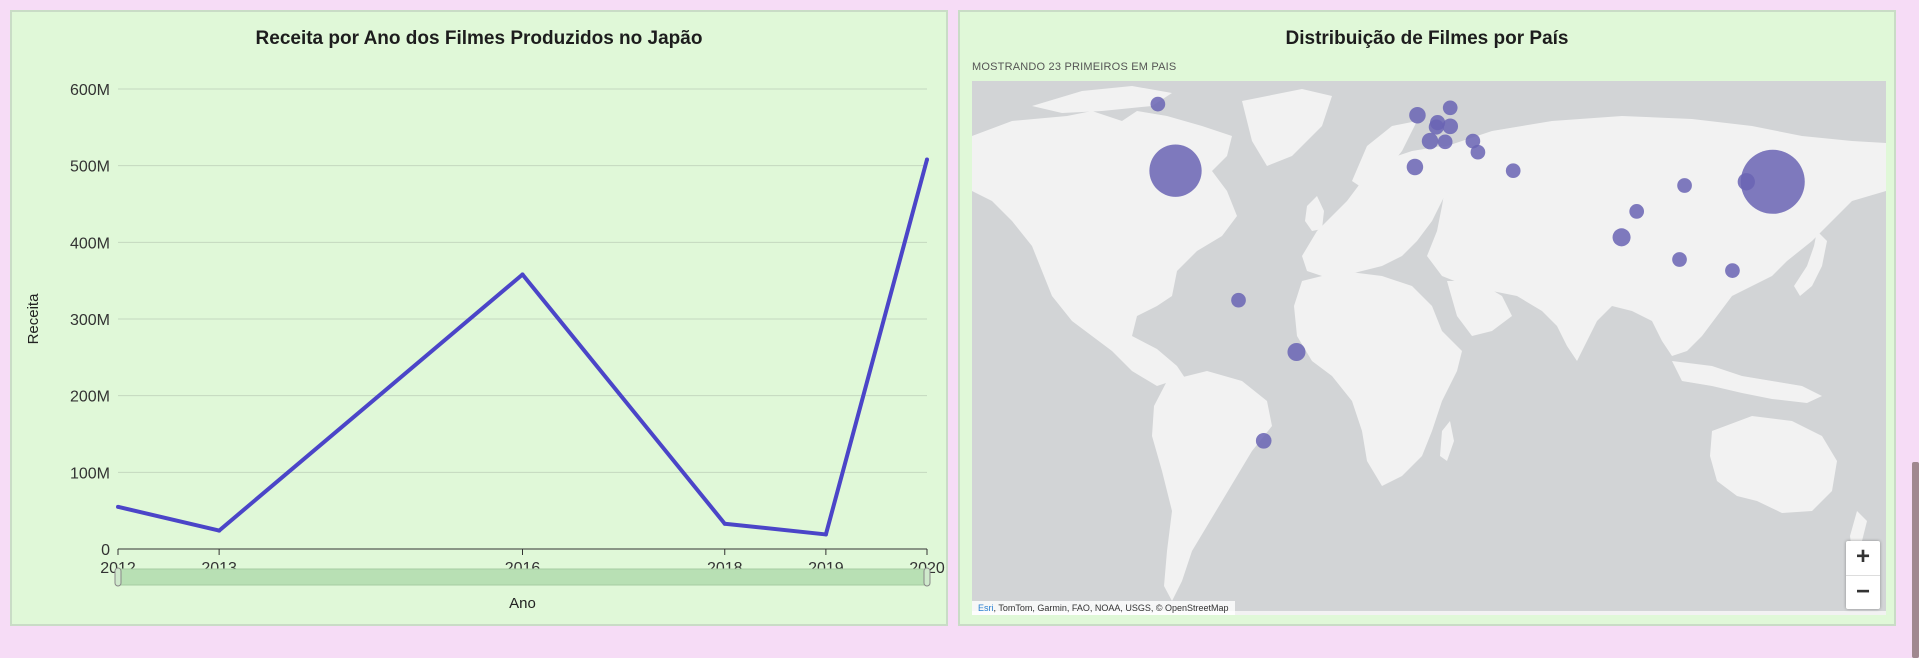  I want to click on y-tick-label: 400M, so click(90, 243).